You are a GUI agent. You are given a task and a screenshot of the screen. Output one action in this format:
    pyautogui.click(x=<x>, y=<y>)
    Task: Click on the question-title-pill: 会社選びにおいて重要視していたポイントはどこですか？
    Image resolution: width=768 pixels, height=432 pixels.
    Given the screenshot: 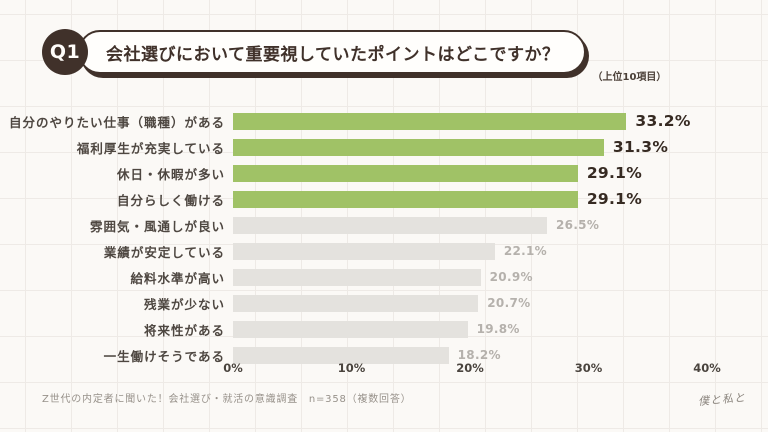 What is the action you would take?
    pyautogui.click(x=332, y=52)
    